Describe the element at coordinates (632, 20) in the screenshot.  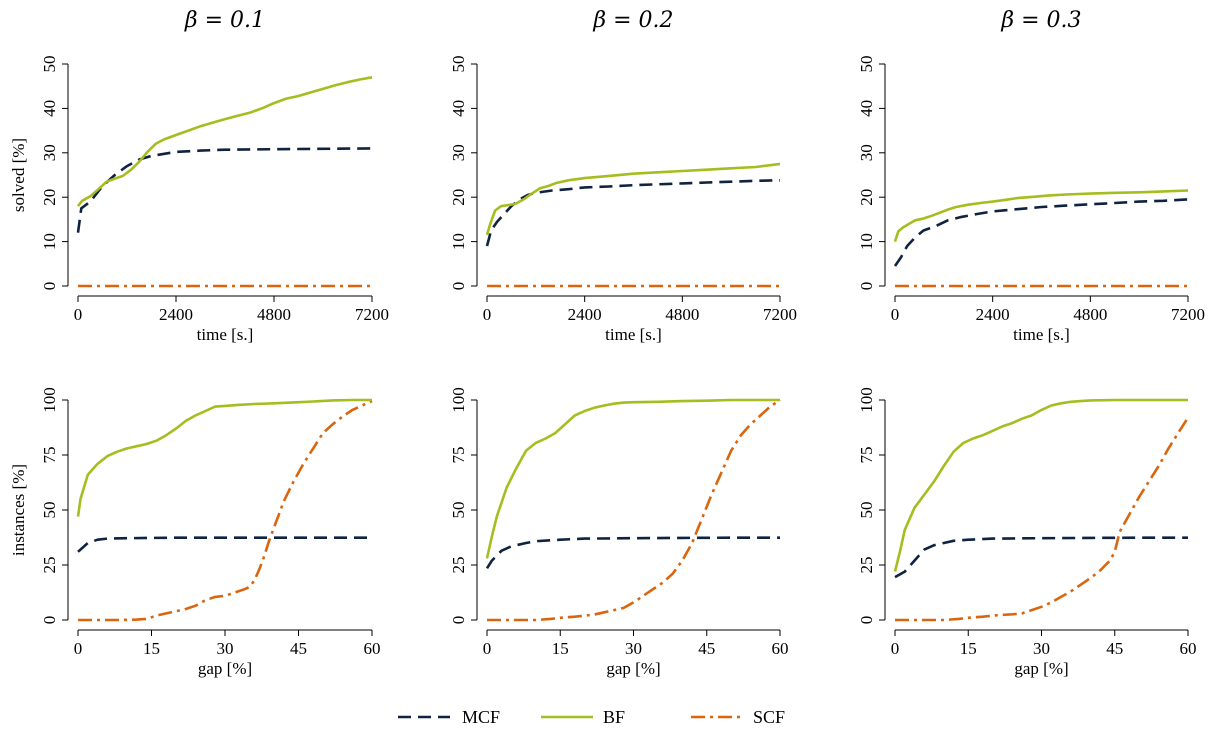
I see `chart-title: β = 0.2` at that location.